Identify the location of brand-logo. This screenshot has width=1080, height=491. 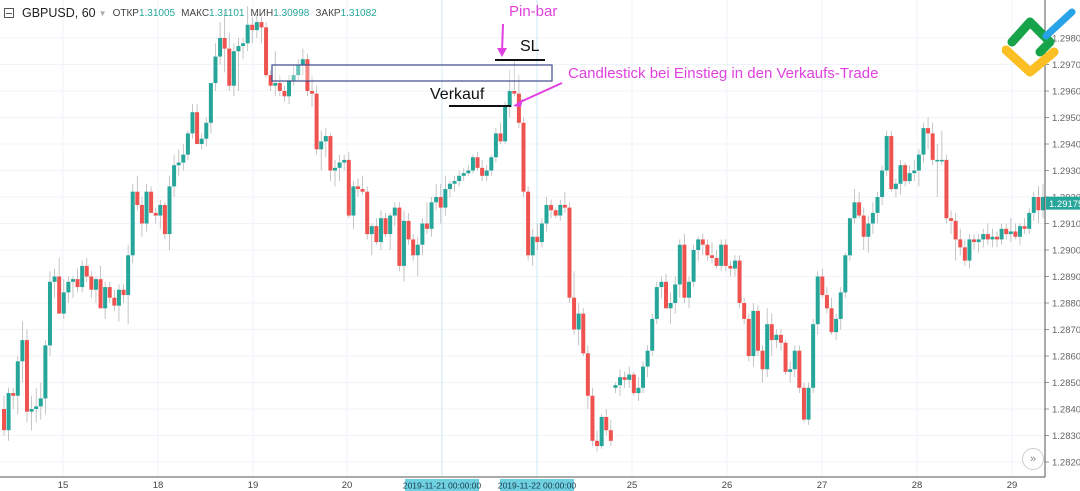
(1039, 42).